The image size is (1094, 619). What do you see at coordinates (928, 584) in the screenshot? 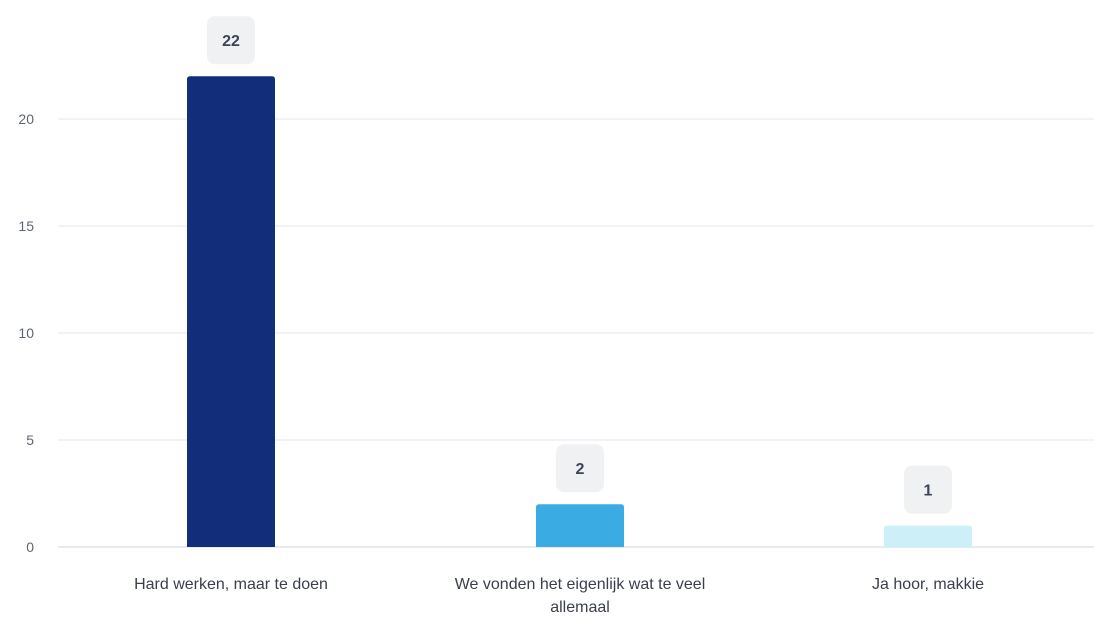
I see `x-tick-label: Ja hoor, makkie` at bounding box center [928, 584].